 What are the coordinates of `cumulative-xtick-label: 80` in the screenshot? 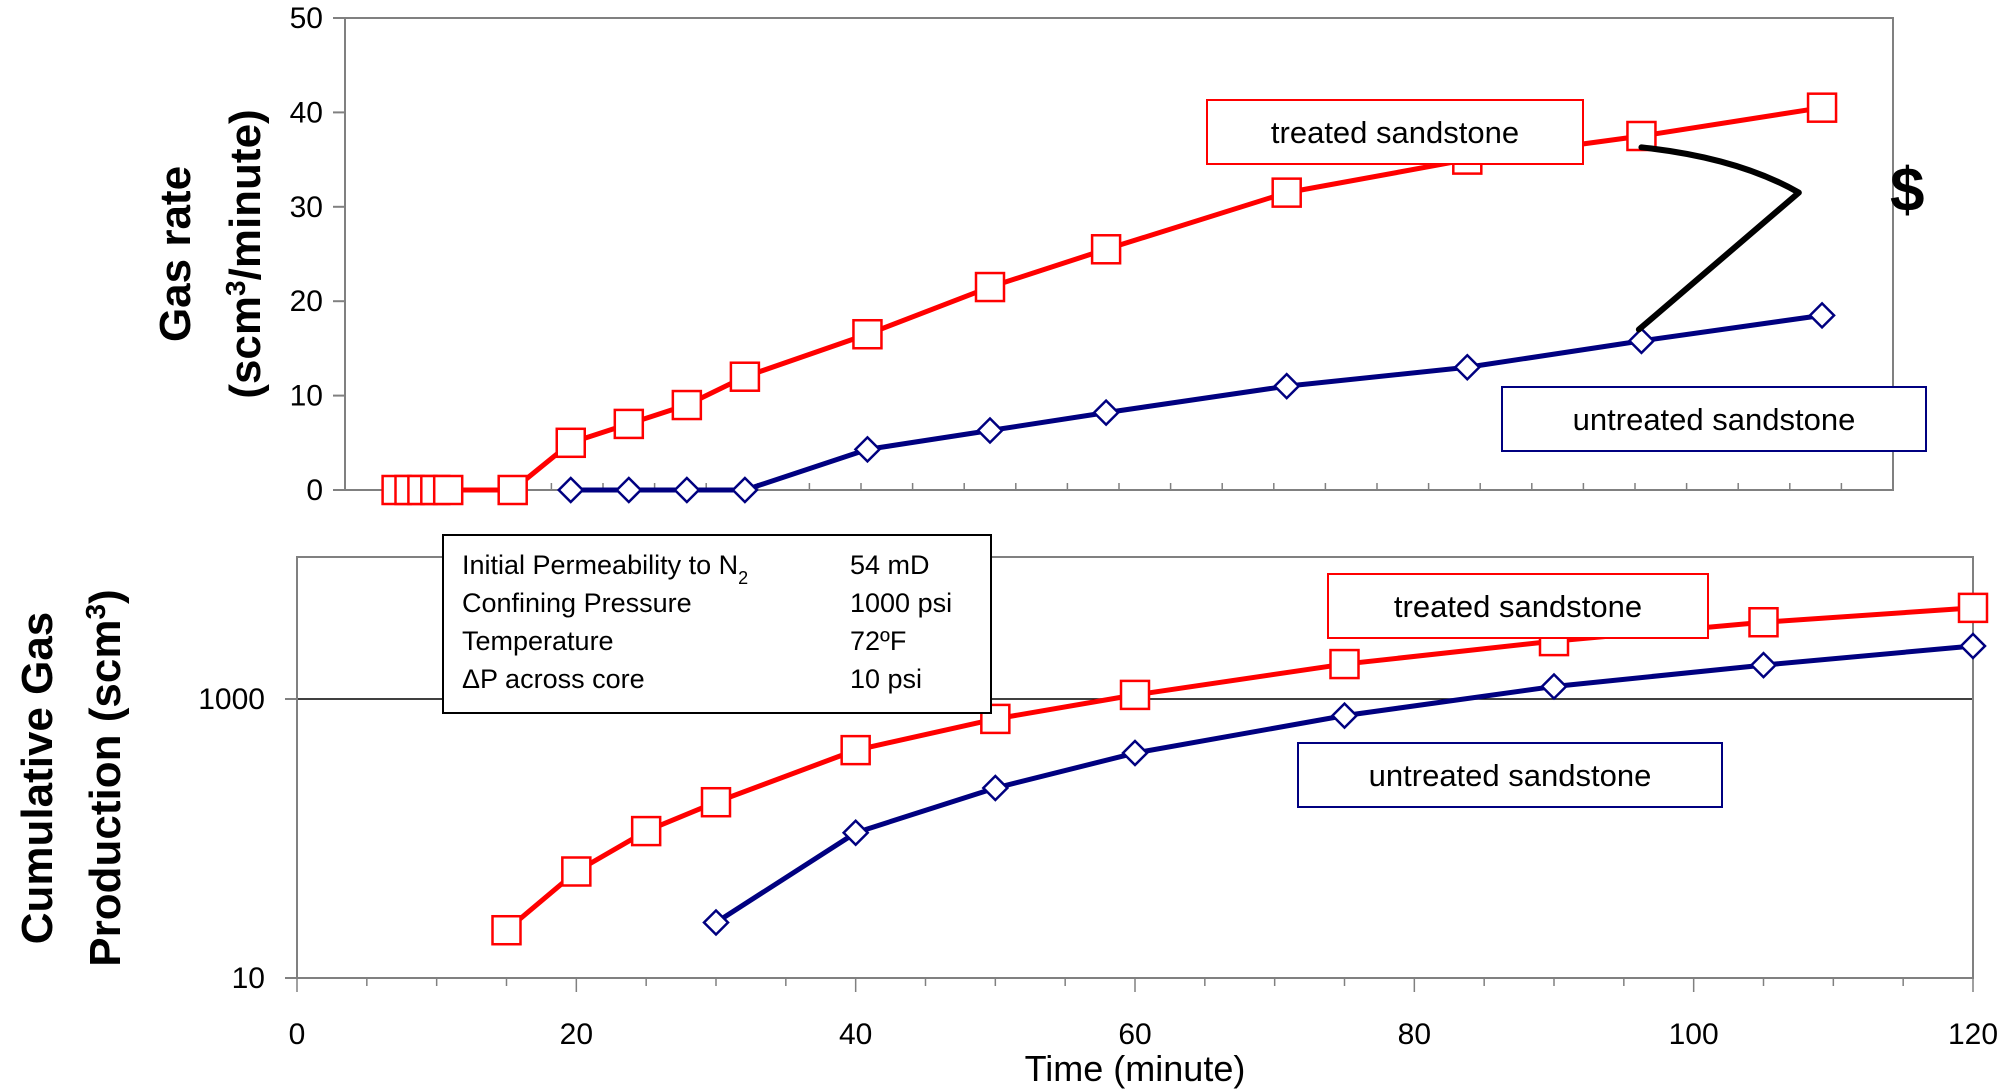 It's located at (1414, 1034).